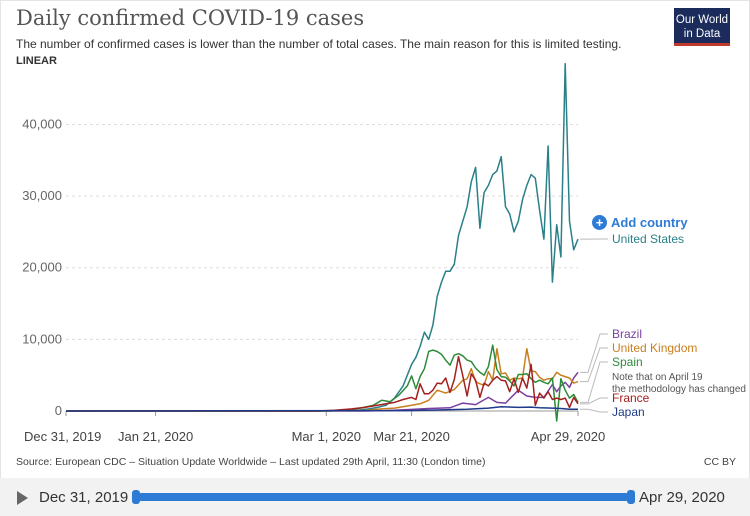 This screenshot has width=750, height=516. Describe the element at coordinates (190, 18) in the screenshot. I see `chart-title: Daily confirmed COVID-19 cases` at that location.